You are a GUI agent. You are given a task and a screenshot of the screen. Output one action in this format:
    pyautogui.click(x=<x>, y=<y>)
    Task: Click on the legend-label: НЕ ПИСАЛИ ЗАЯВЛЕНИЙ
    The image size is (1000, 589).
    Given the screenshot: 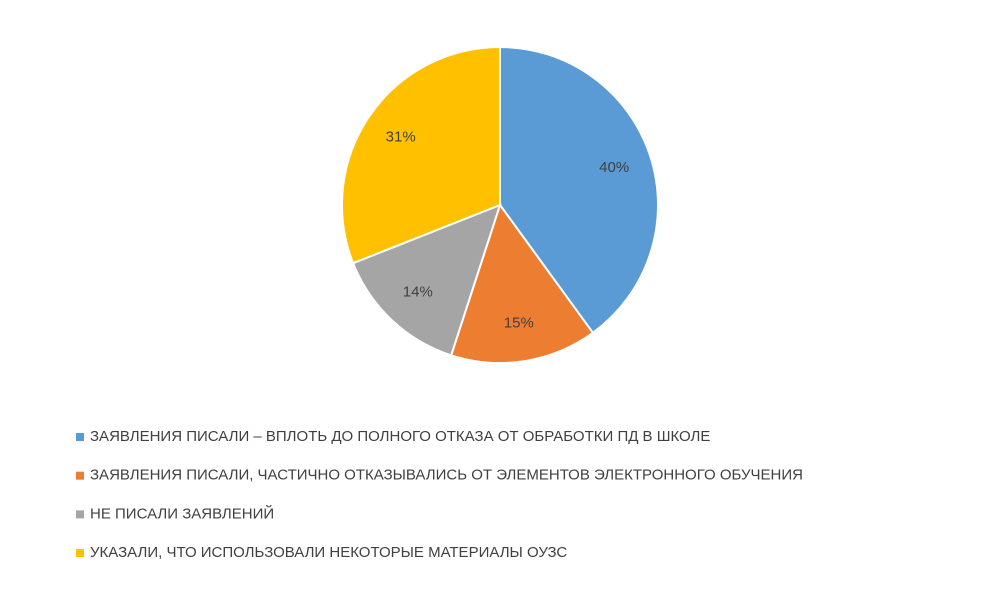 What is the action you would take?
    pyautogui.click(x=182, y=513)
    